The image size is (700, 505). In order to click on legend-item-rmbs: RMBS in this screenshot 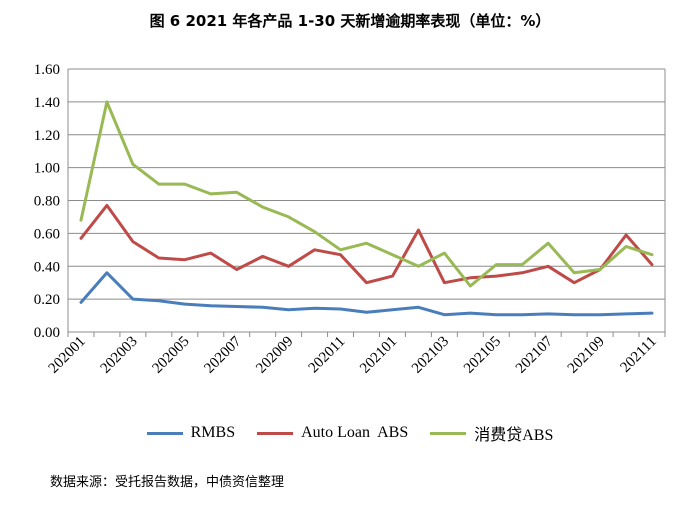, I will do `click(191, 433)`.